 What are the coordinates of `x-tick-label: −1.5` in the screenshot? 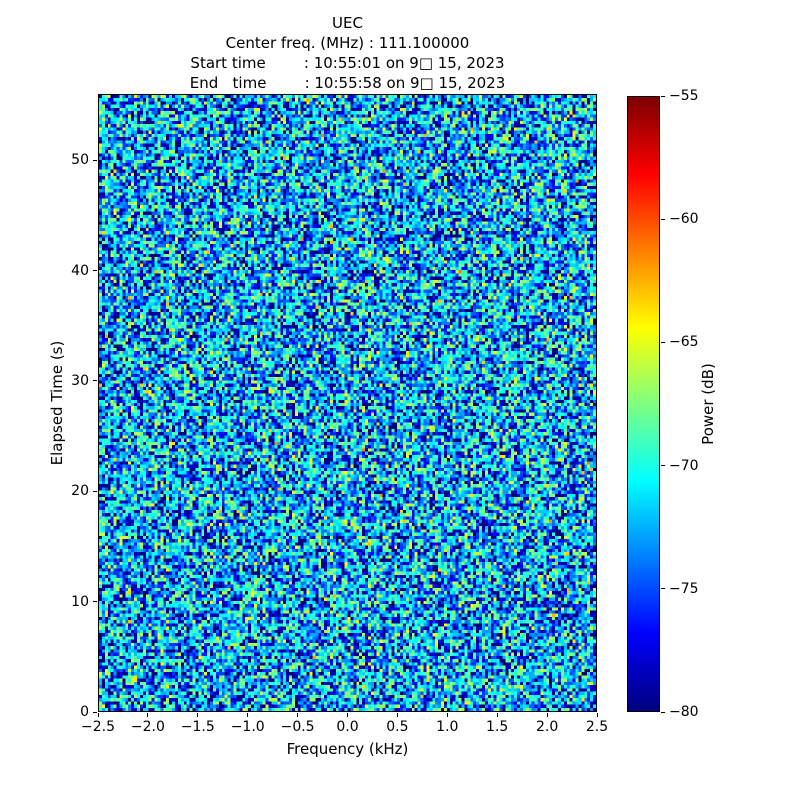 It's located at (197, 727).